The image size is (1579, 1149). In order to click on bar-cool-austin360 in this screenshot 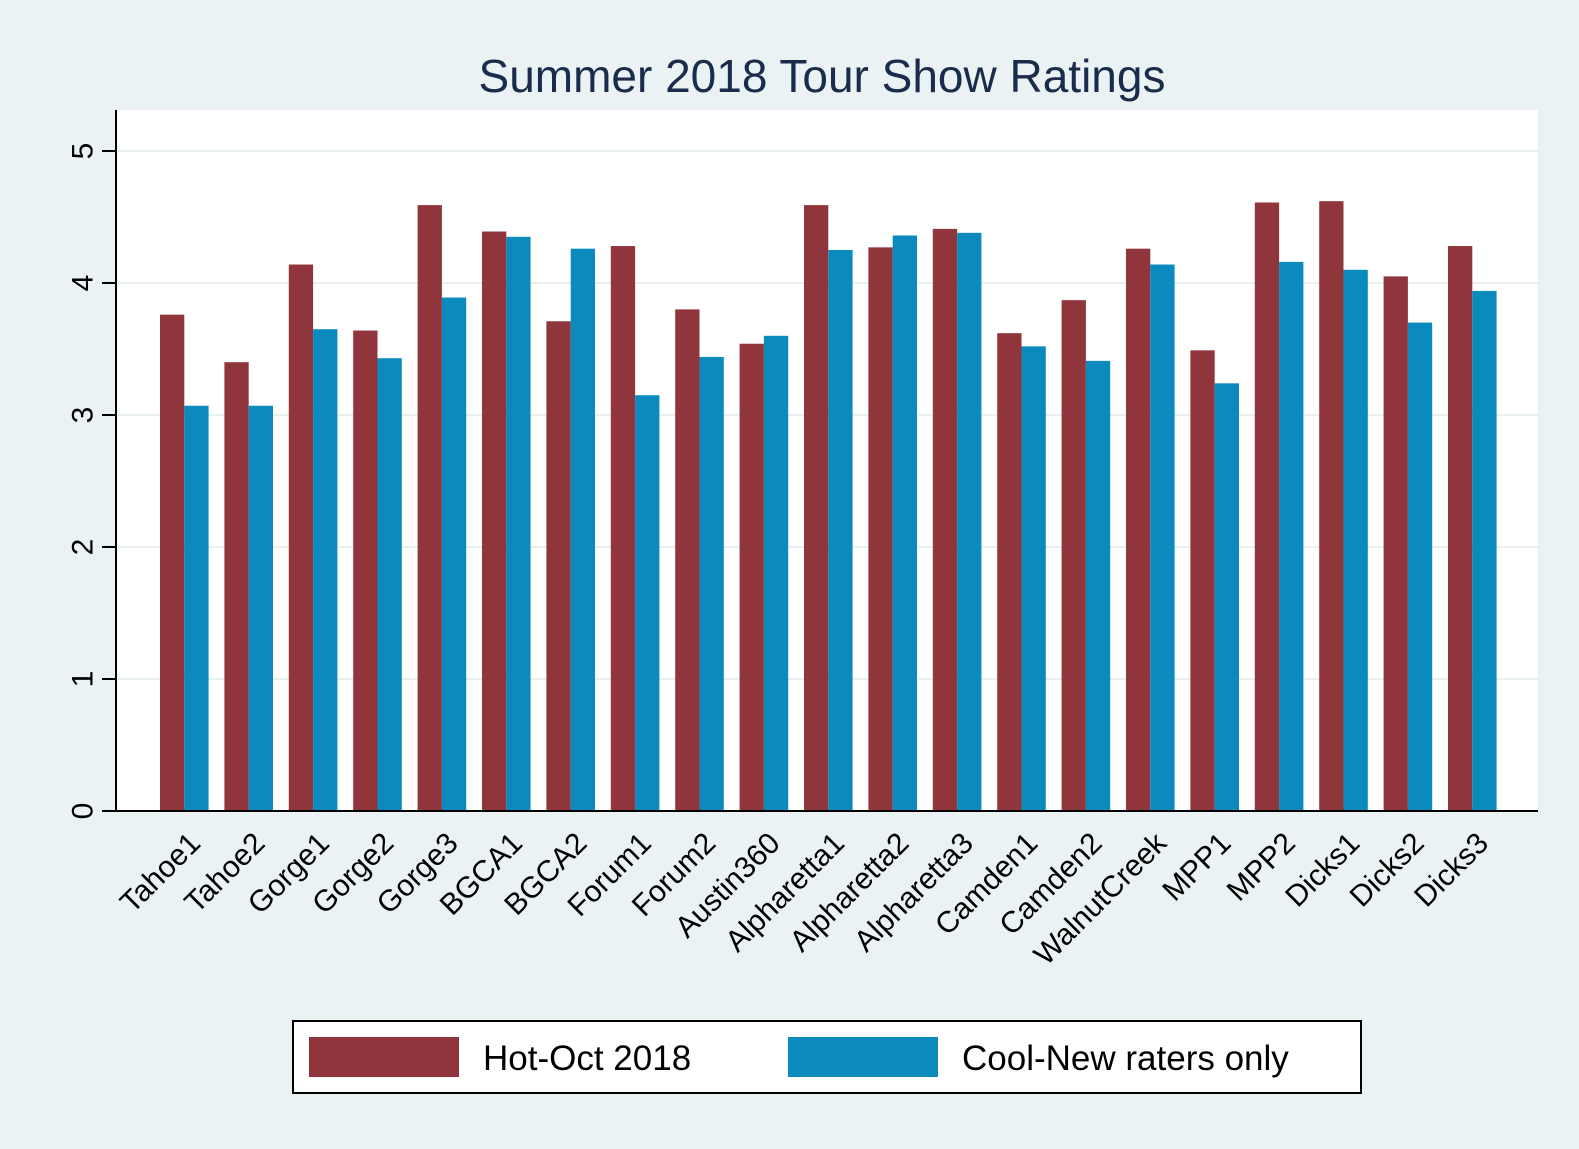, I will do `click(776, 573)`.